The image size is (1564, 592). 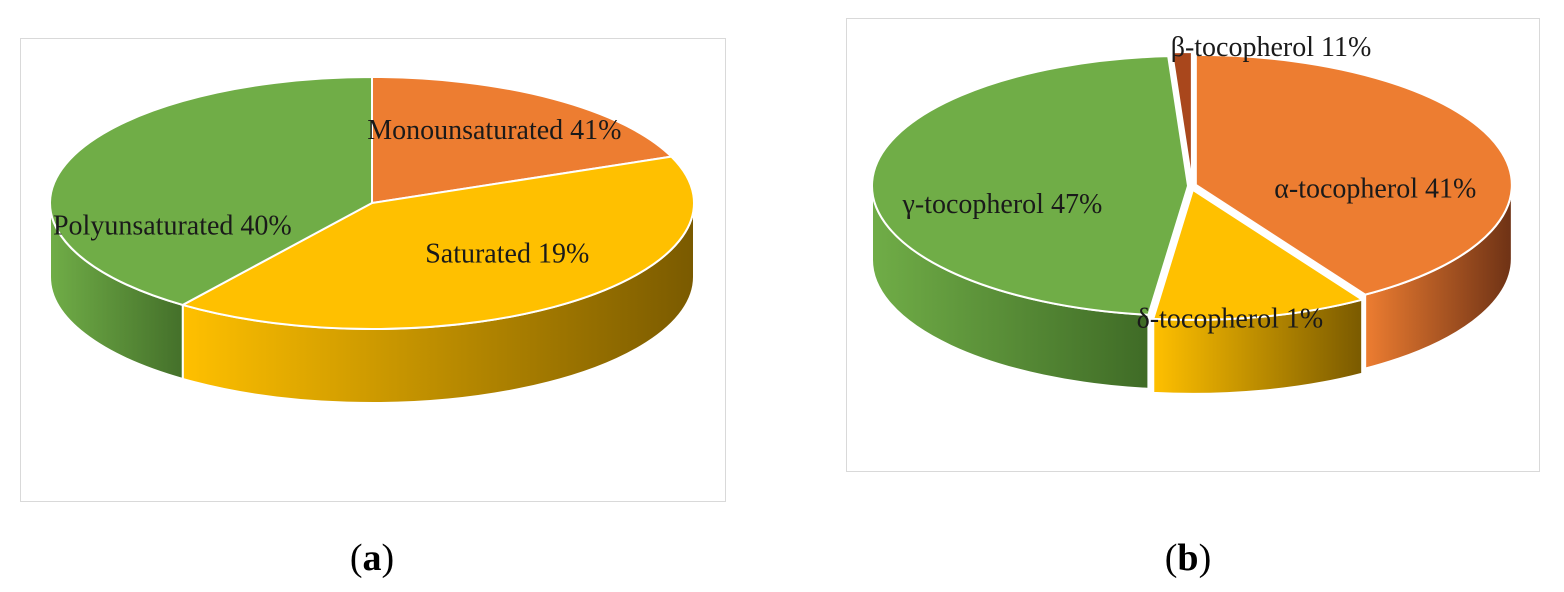 I want to click on pie-b-label-tocopherol-41: α-tocopherol 41%, so click(x=1375, y=189).